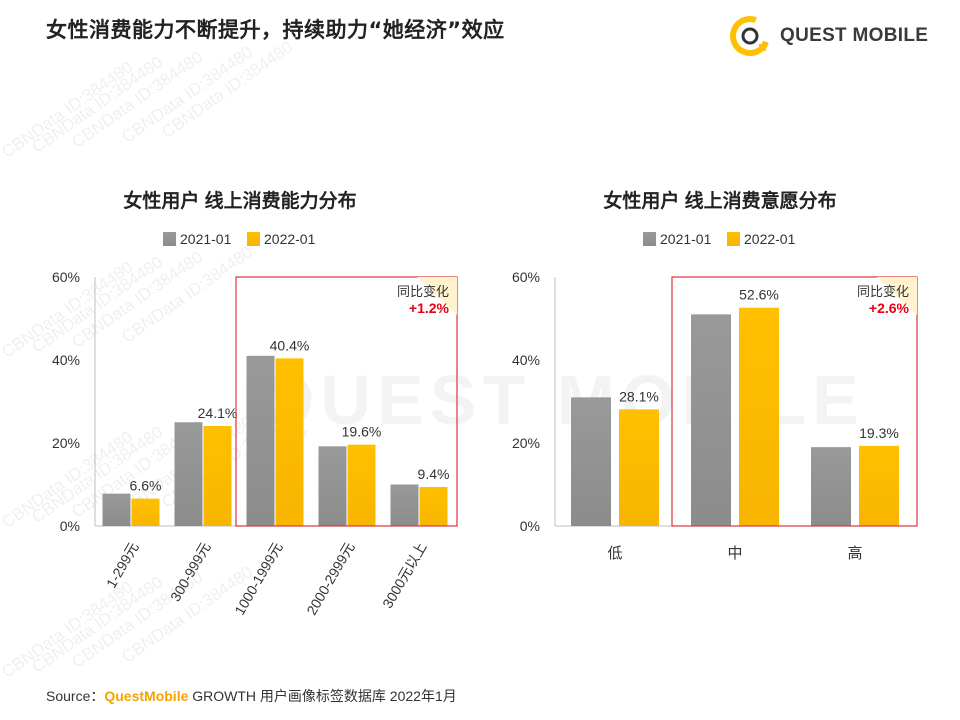  I want to click on source-brand: QuestMobile, so click(146, 696).